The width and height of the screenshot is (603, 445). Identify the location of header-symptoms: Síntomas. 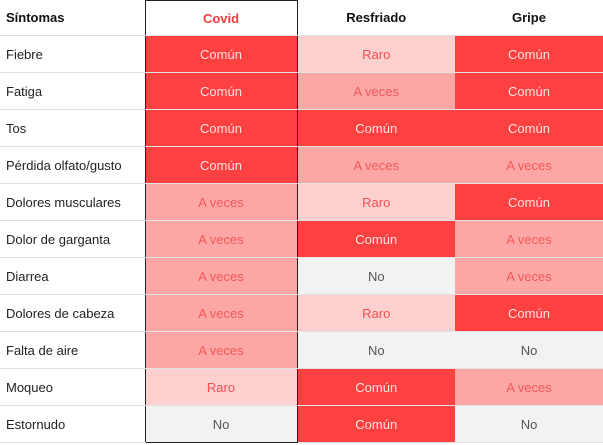
(72, 18).